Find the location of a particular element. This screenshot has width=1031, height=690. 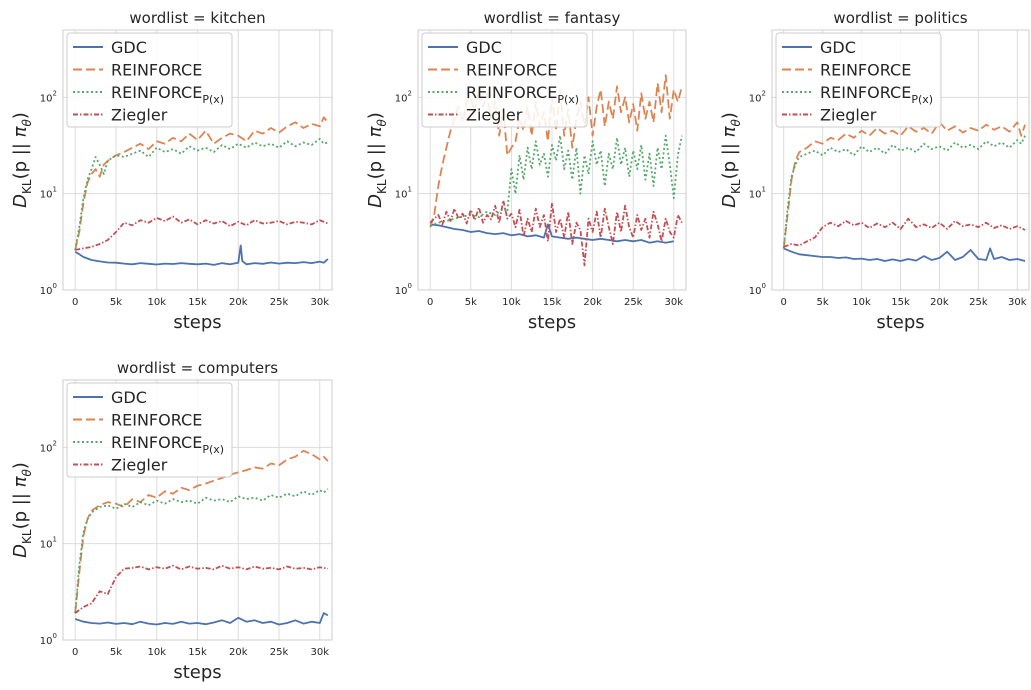

chart-title: wordlist = computers is located at coordinates (197, 368).